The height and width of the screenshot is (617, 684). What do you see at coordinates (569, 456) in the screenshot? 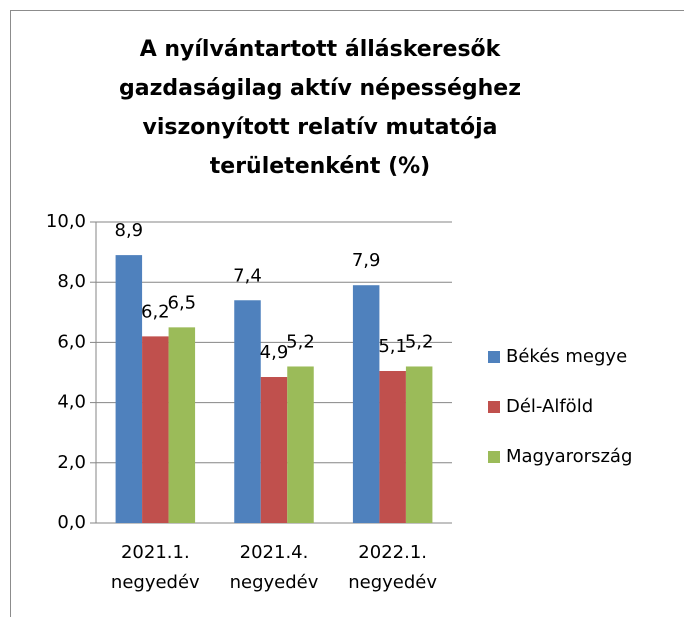
I see `legend-label: Magyarország` at bounding box center [569, 456].